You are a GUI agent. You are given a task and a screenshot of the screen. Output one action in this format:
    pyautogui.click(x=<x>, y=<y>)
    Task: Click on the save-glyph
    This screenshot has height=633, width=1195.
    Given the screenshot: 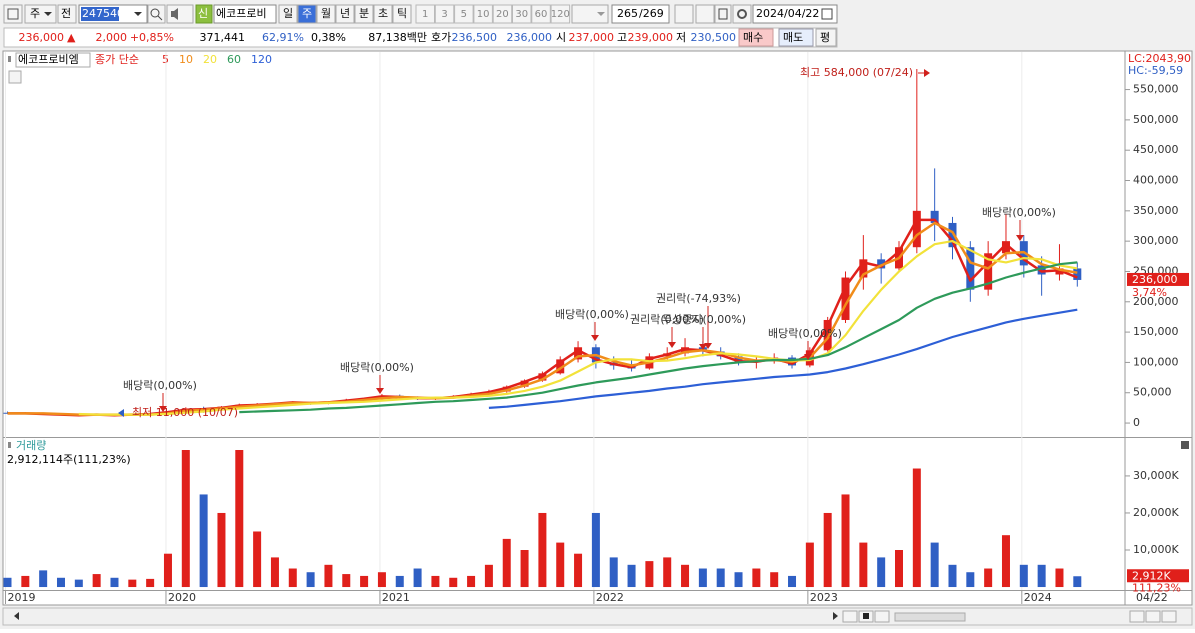 What is the action you would take?
    pyautogui.click(x=723, y=14)
    